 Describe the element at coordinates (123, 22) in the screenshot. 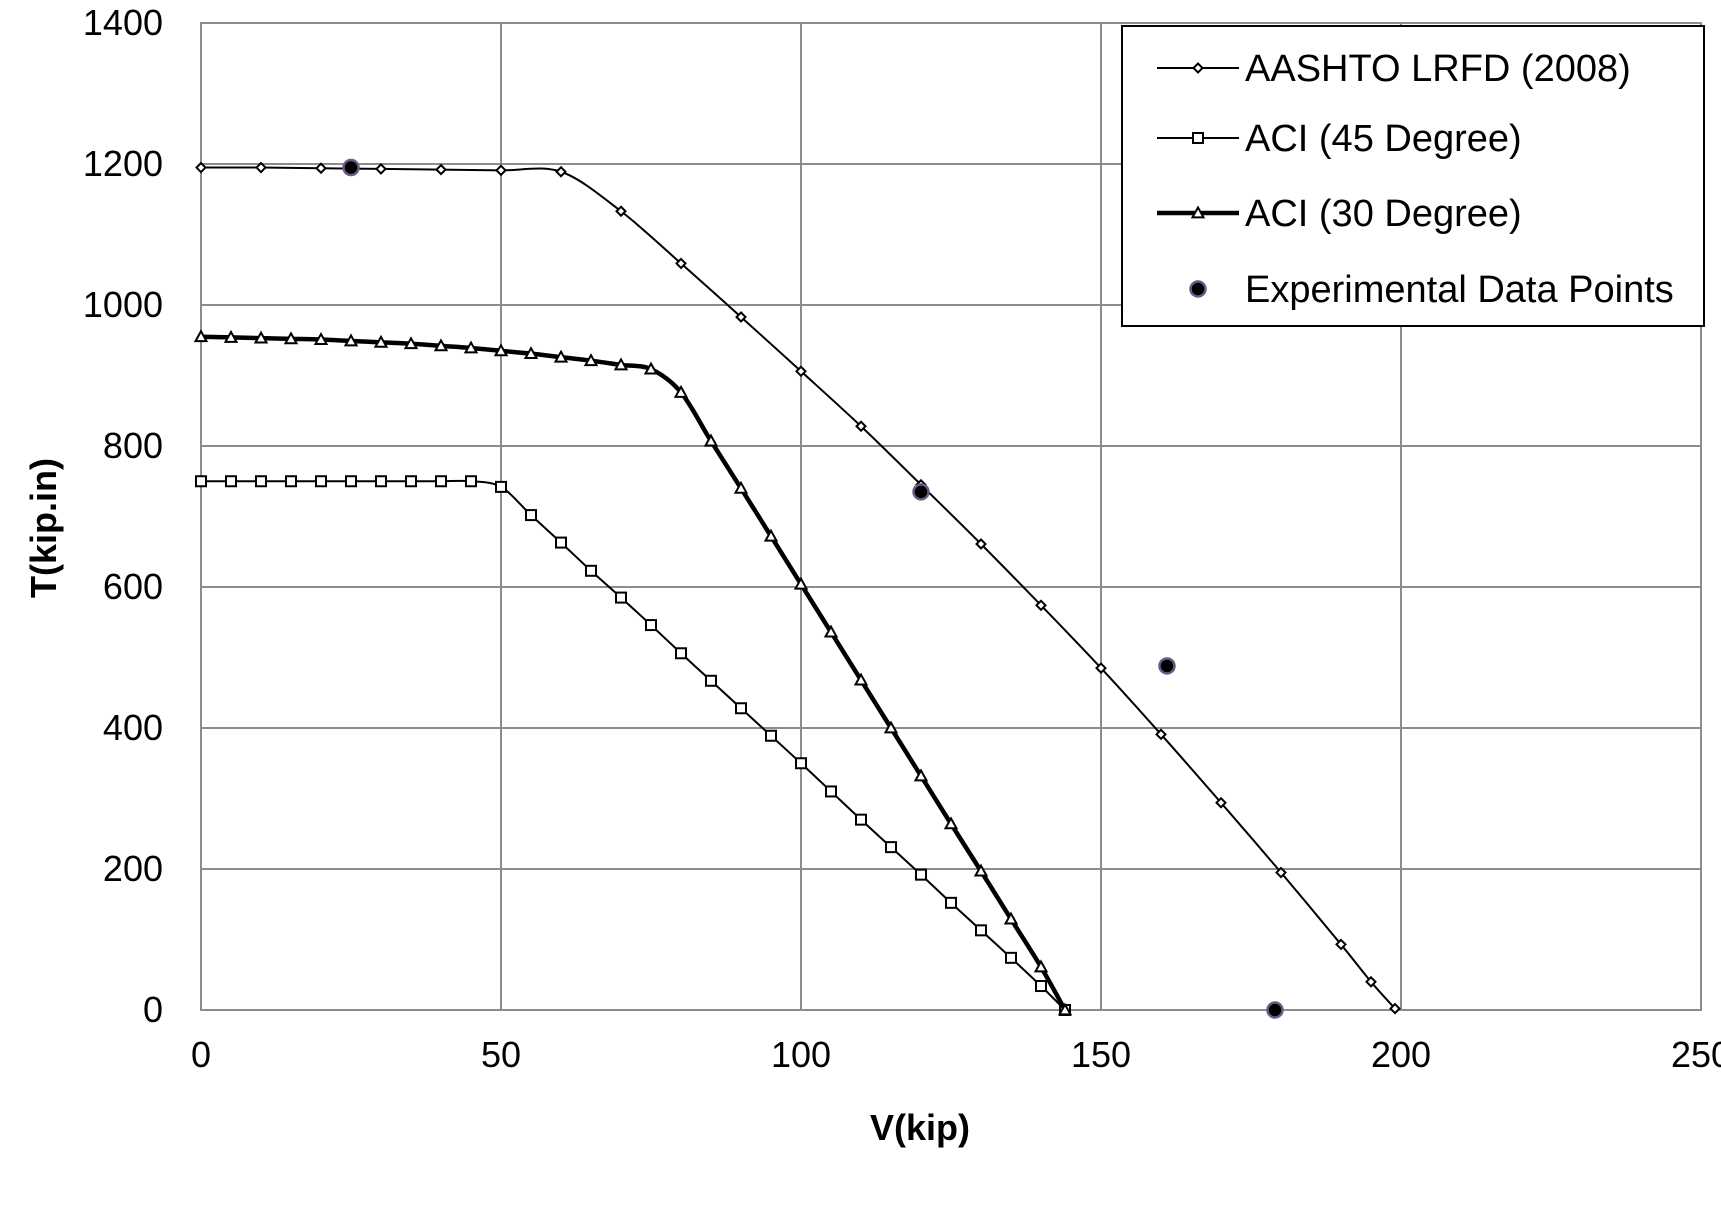

I see `y-tick-label: 1400` at that location.